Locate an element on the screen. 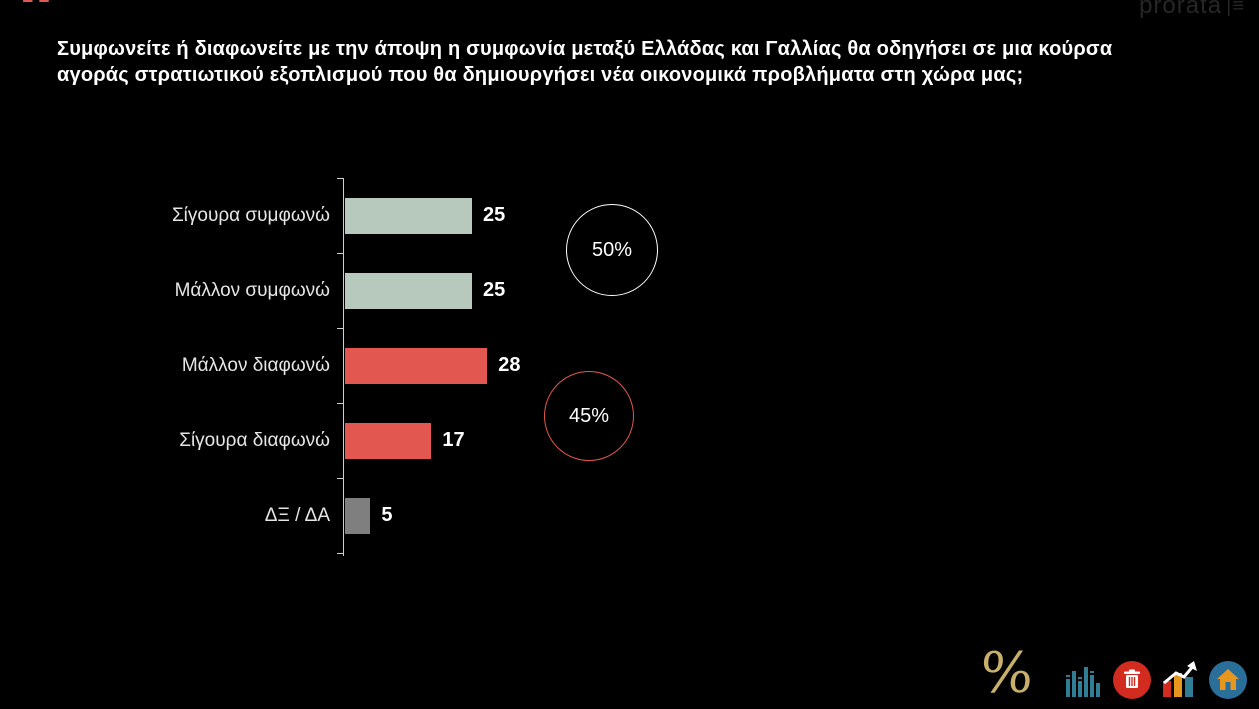 The width and height of the screenshot is (1259, 709). bar-value-label: 28 is located at coordinates (509, 365).